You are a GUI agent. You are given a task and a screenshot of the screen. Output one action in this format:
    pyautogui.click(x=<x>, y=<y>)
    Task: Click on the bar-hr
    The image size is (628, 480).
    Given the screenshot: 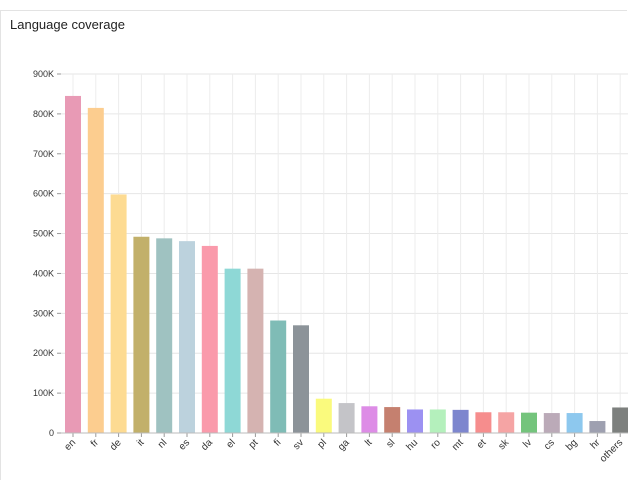 What is the action you would take?
    pyautogui.click(x=597, y=427)
    